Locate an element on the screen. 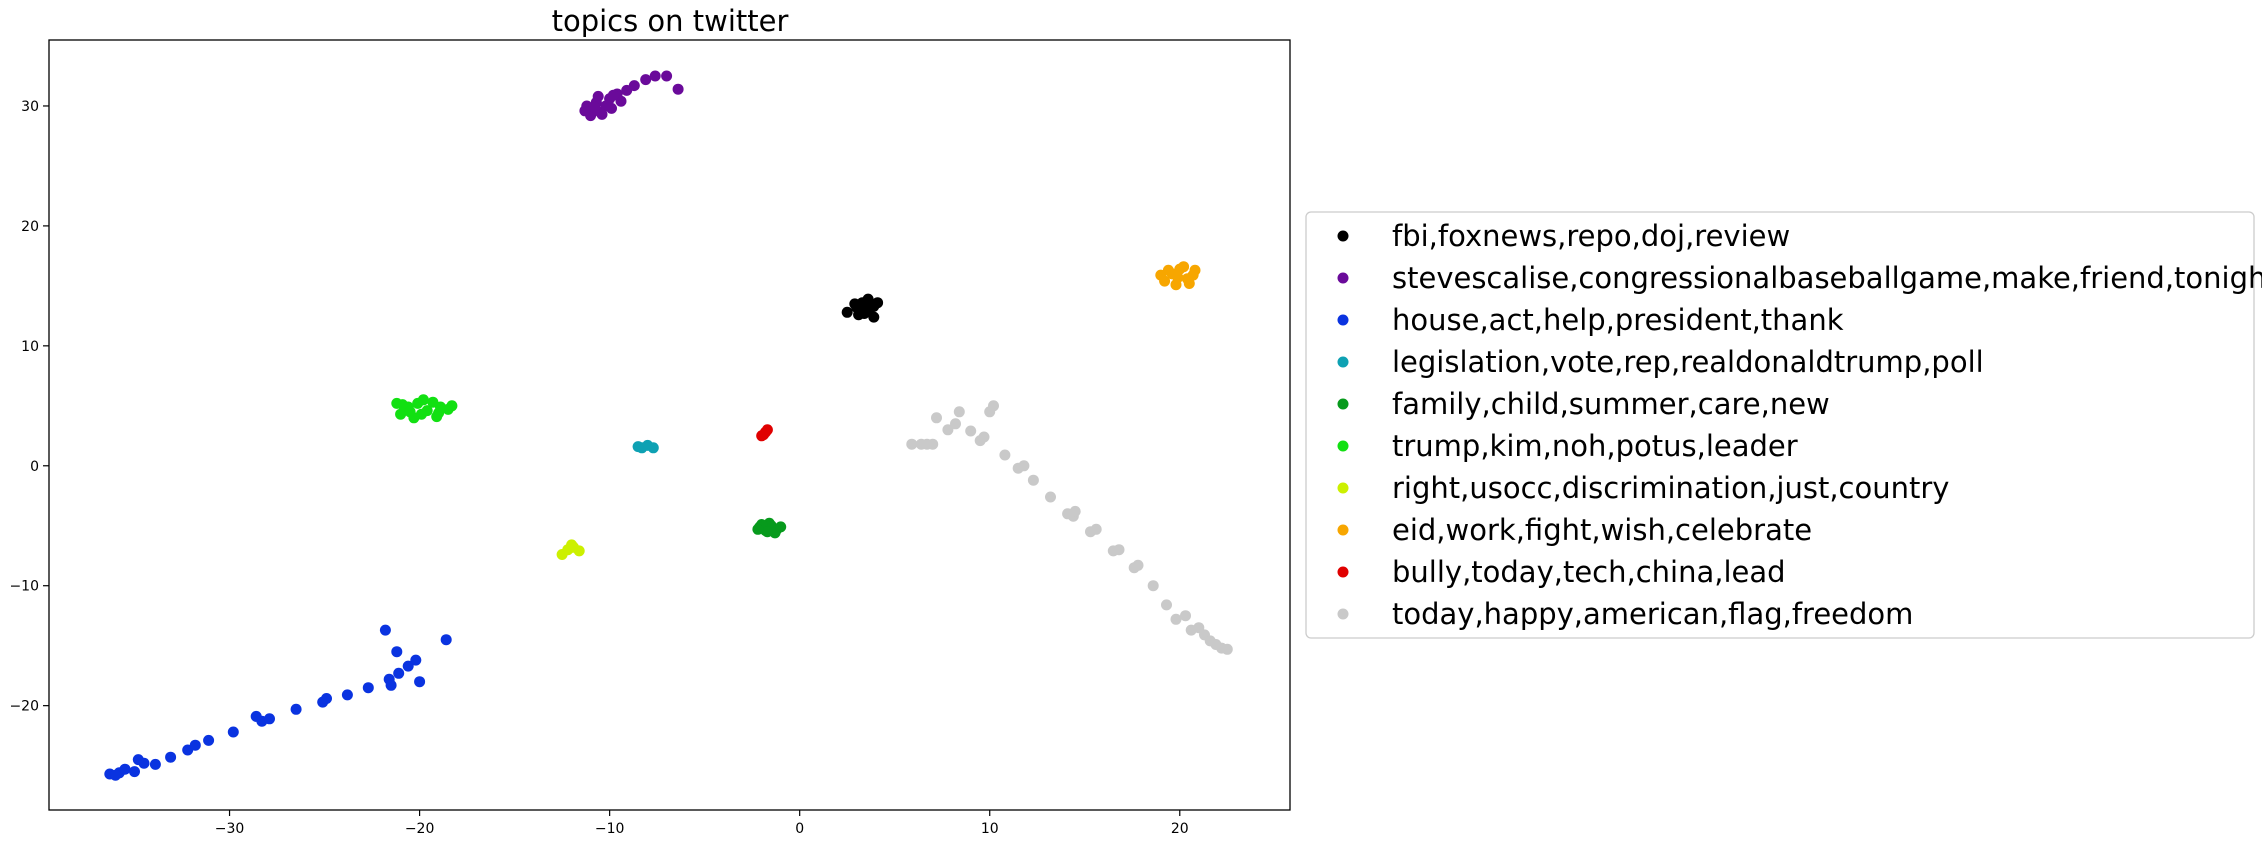 The height and width of the screenshot is (844, 2262). legend-label: eid,work,fight,wish,celebrate is located at coordinates (1602, 530).